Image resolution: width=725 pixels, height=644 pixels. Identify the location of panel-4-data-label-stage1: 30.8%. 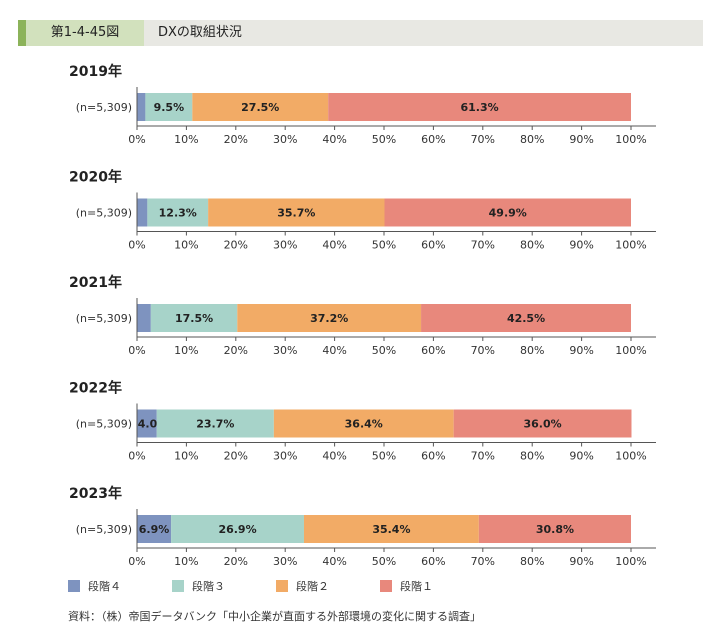
(555, 529).